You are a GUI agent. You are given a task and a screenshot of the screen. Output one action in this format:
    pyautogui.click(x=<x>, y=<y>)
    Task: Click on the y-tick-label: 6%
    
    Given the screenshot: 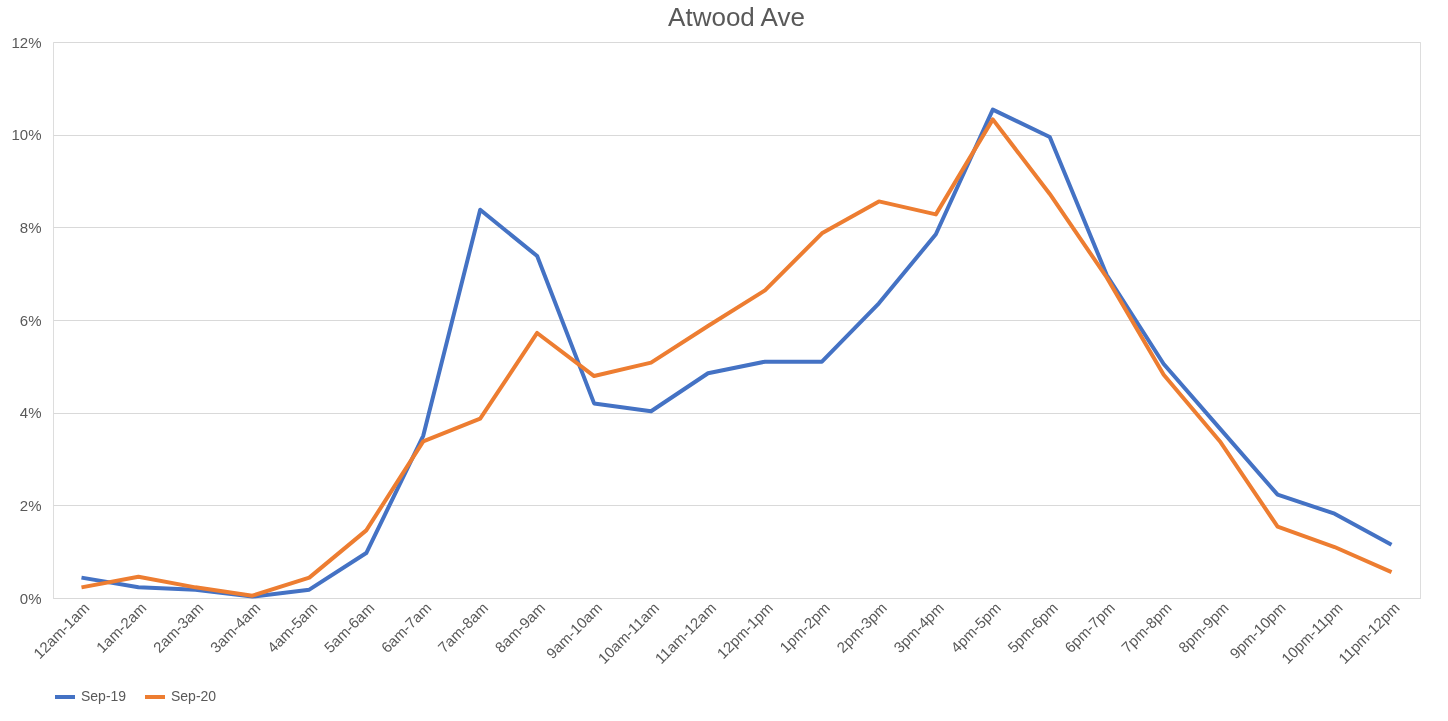 What is the action you would take?
    pyautogui.click(x=30, y=320)
    